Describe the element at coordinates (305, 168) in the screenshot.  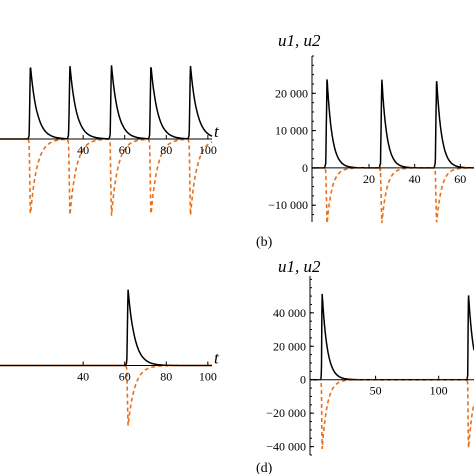
I see `y-tick-label-b: 0` at that location.